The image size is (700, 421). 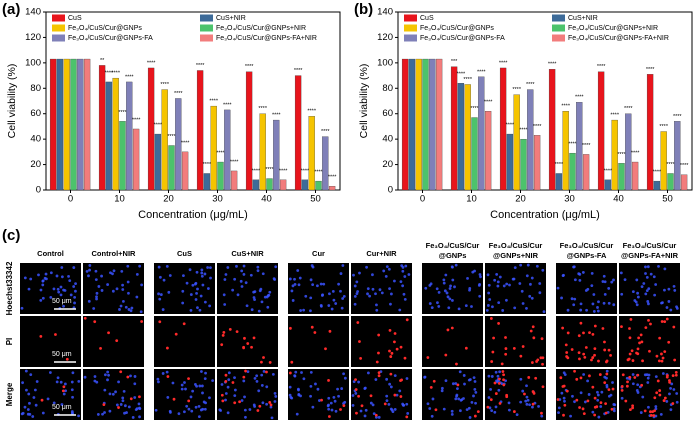 I want to click on legend-label: Fe₃O₄/CuS/Cur@GNPs+NIR, so click(x=613, y=28).